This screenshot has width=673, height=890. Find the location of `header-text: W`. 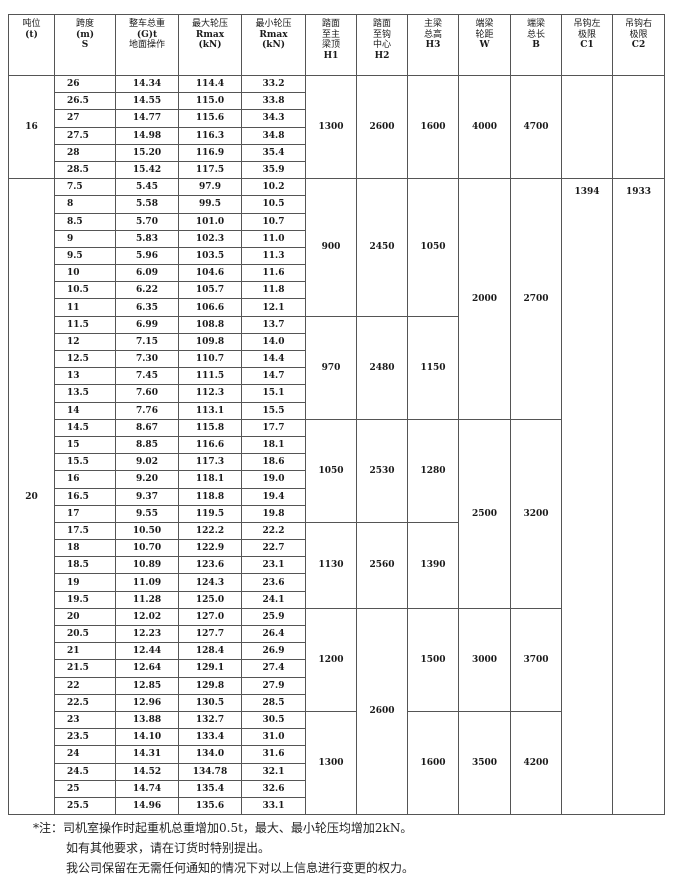

header-text: W is located at coordinates (484, 45).